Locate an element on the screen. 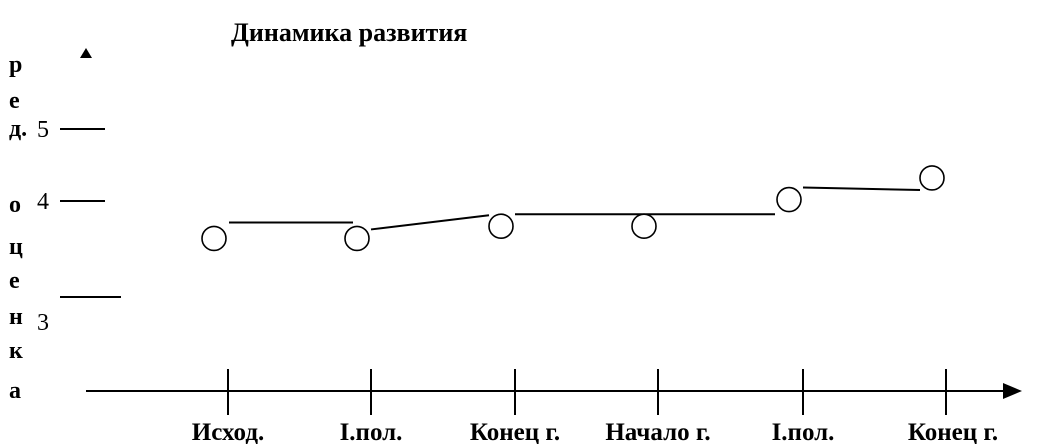  y-tick-label: 3 is located at coordinates (43, 323).